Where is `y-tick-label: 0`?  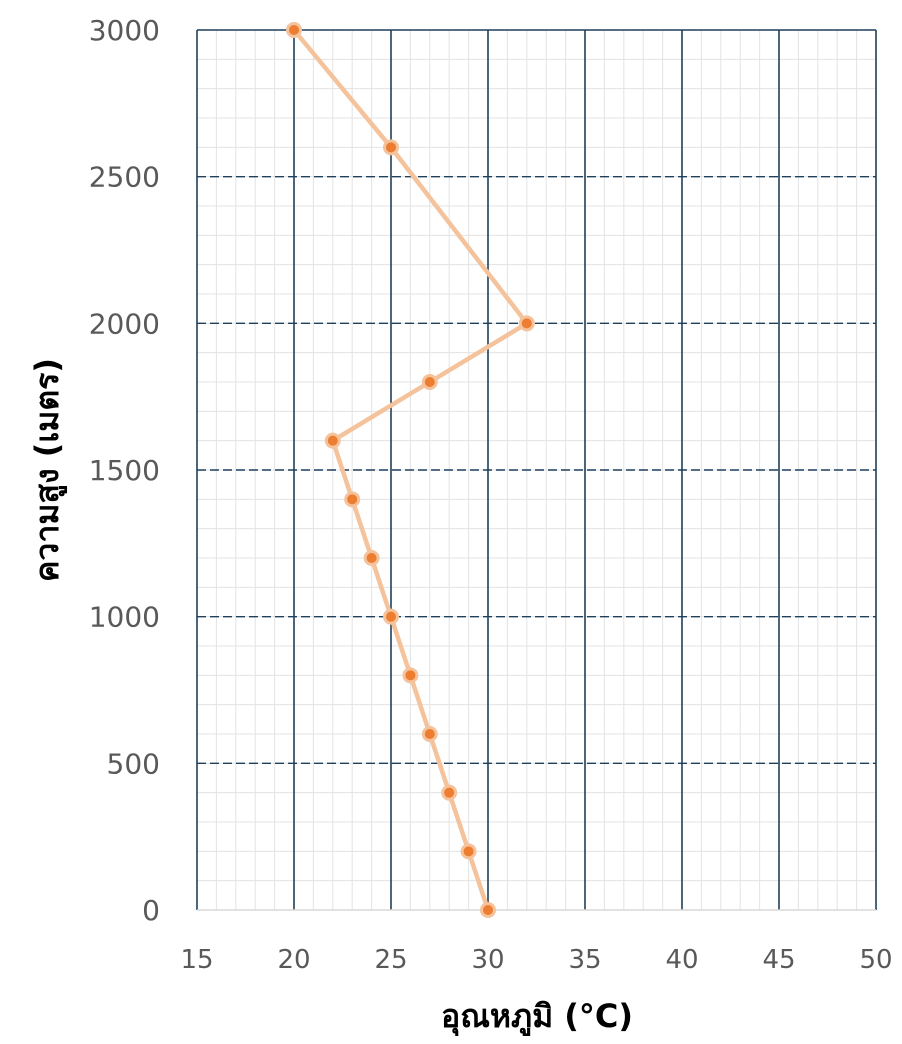
y-tick-label: 0 is located at coordinates (151, 910).